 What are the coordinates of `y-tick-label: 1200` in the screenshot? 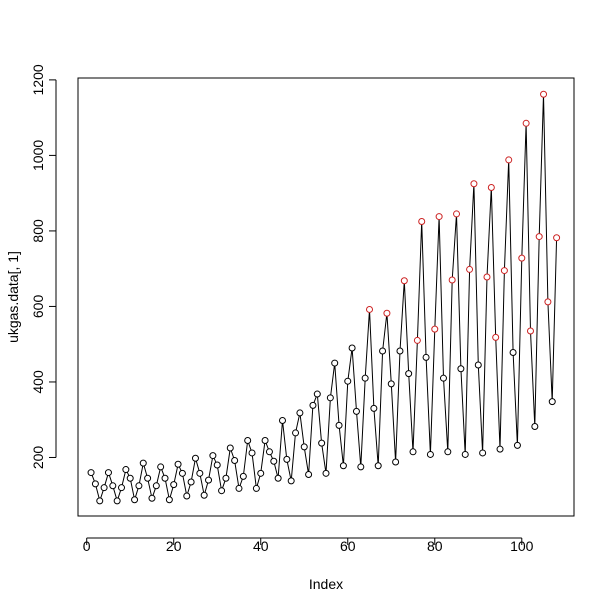 It's located at (38, 79).